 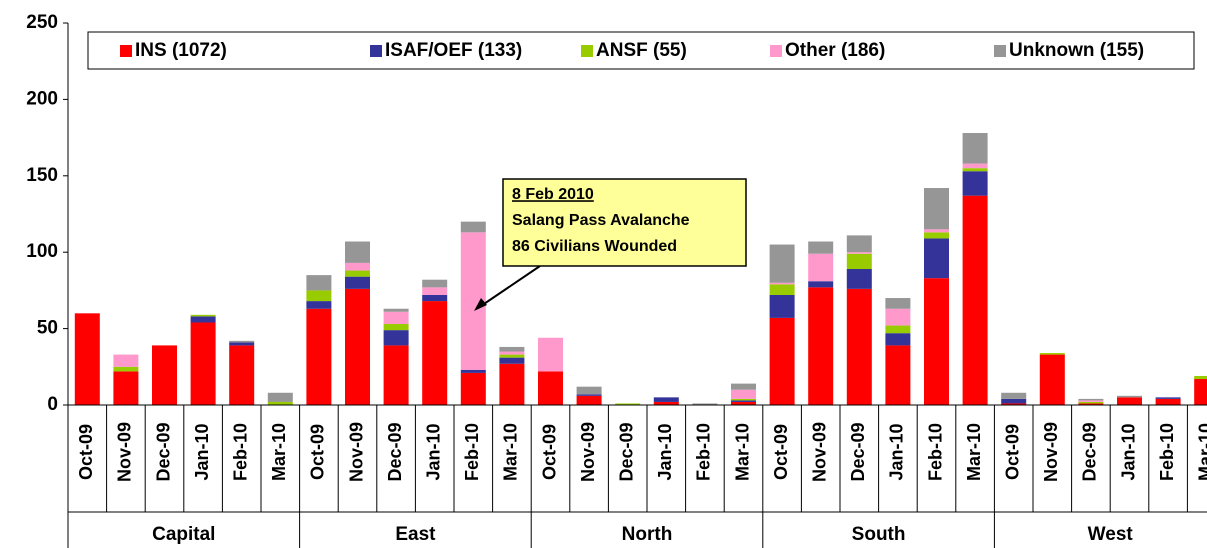 What do you see at coordinates (42, 251) in the screenshot?
I see `y-tick-label: 100` at bounding box center [42, 251].